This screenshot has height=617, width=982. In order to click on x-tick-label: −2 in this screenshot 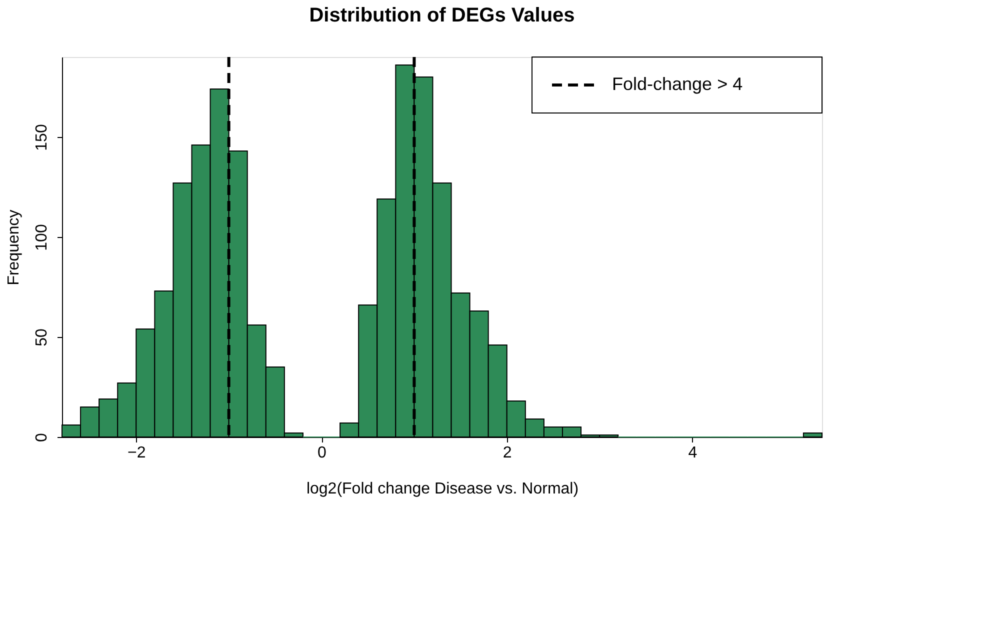, I will do `click(137, 453)`.